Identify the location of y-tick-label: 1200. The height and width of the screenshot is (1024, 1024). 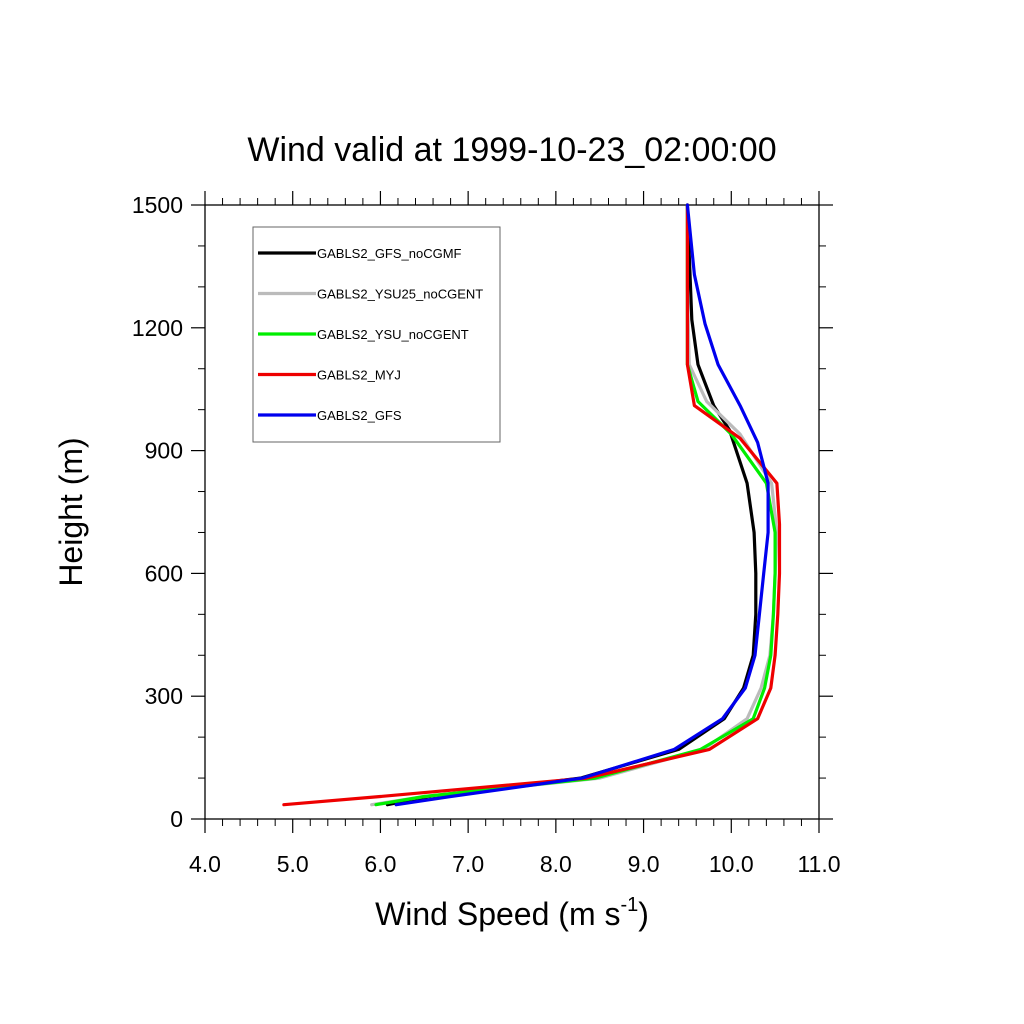
(157, 328).